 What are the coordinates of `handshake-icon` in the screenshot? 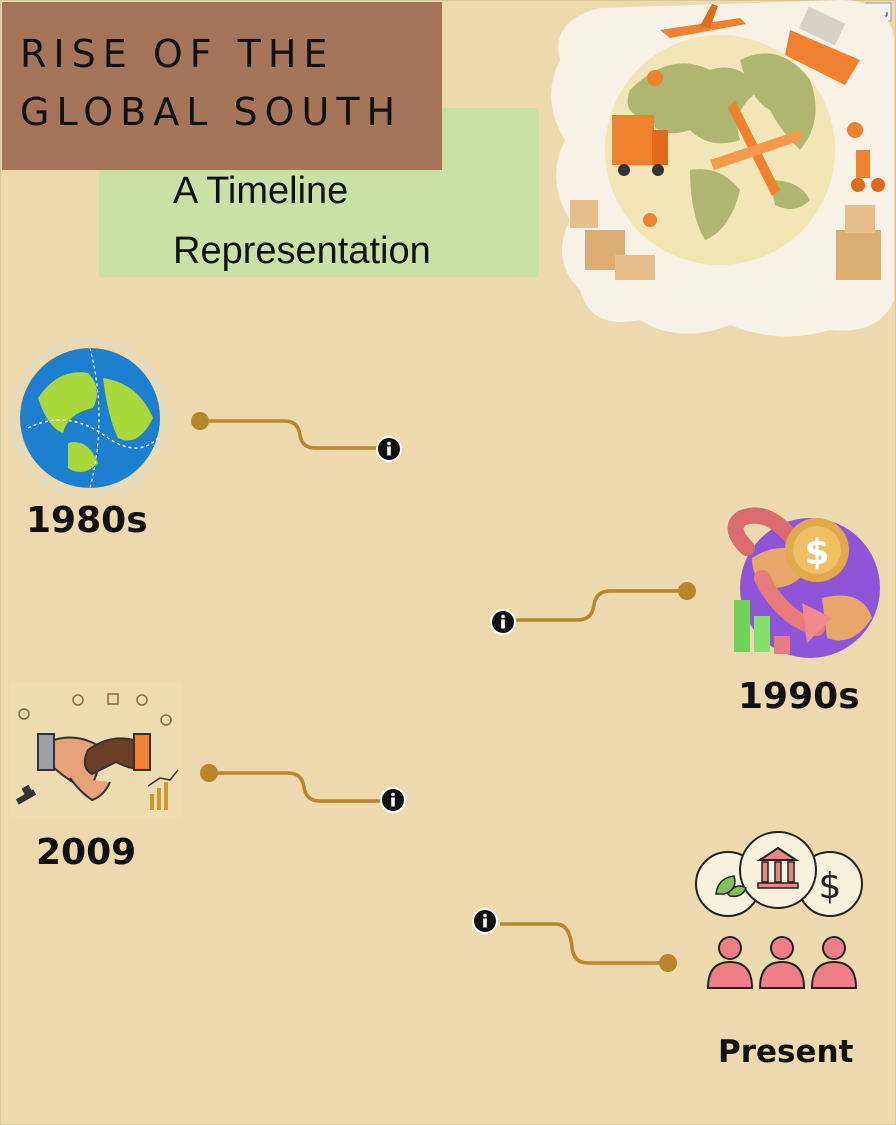 It's located at (96, 750).